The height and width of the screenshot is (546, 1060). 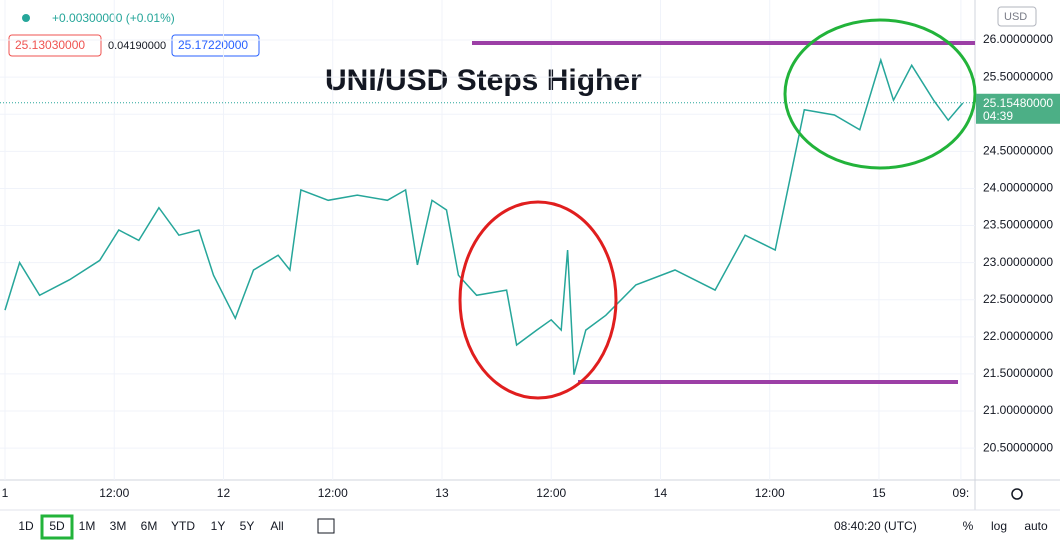 I want to click on bid: 25.13030000, so click(x=50, y=45).